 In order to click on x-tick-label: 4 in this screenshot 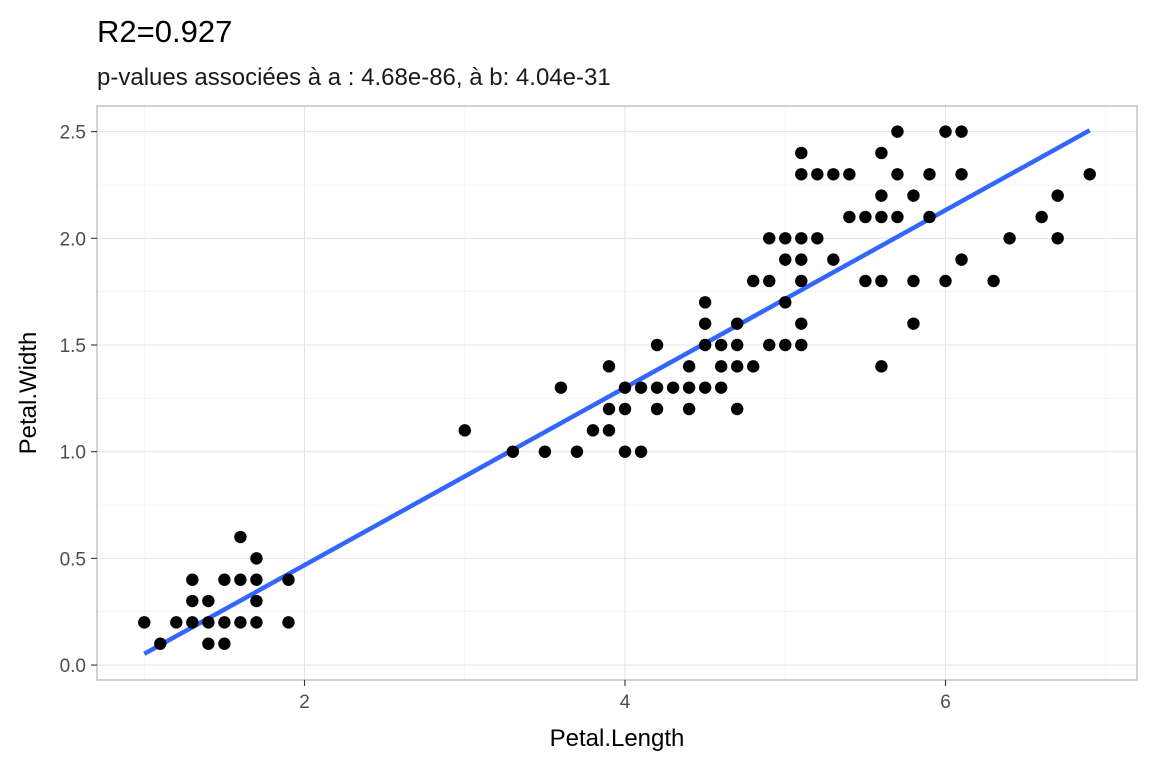, I will do `click(625, 702)`.